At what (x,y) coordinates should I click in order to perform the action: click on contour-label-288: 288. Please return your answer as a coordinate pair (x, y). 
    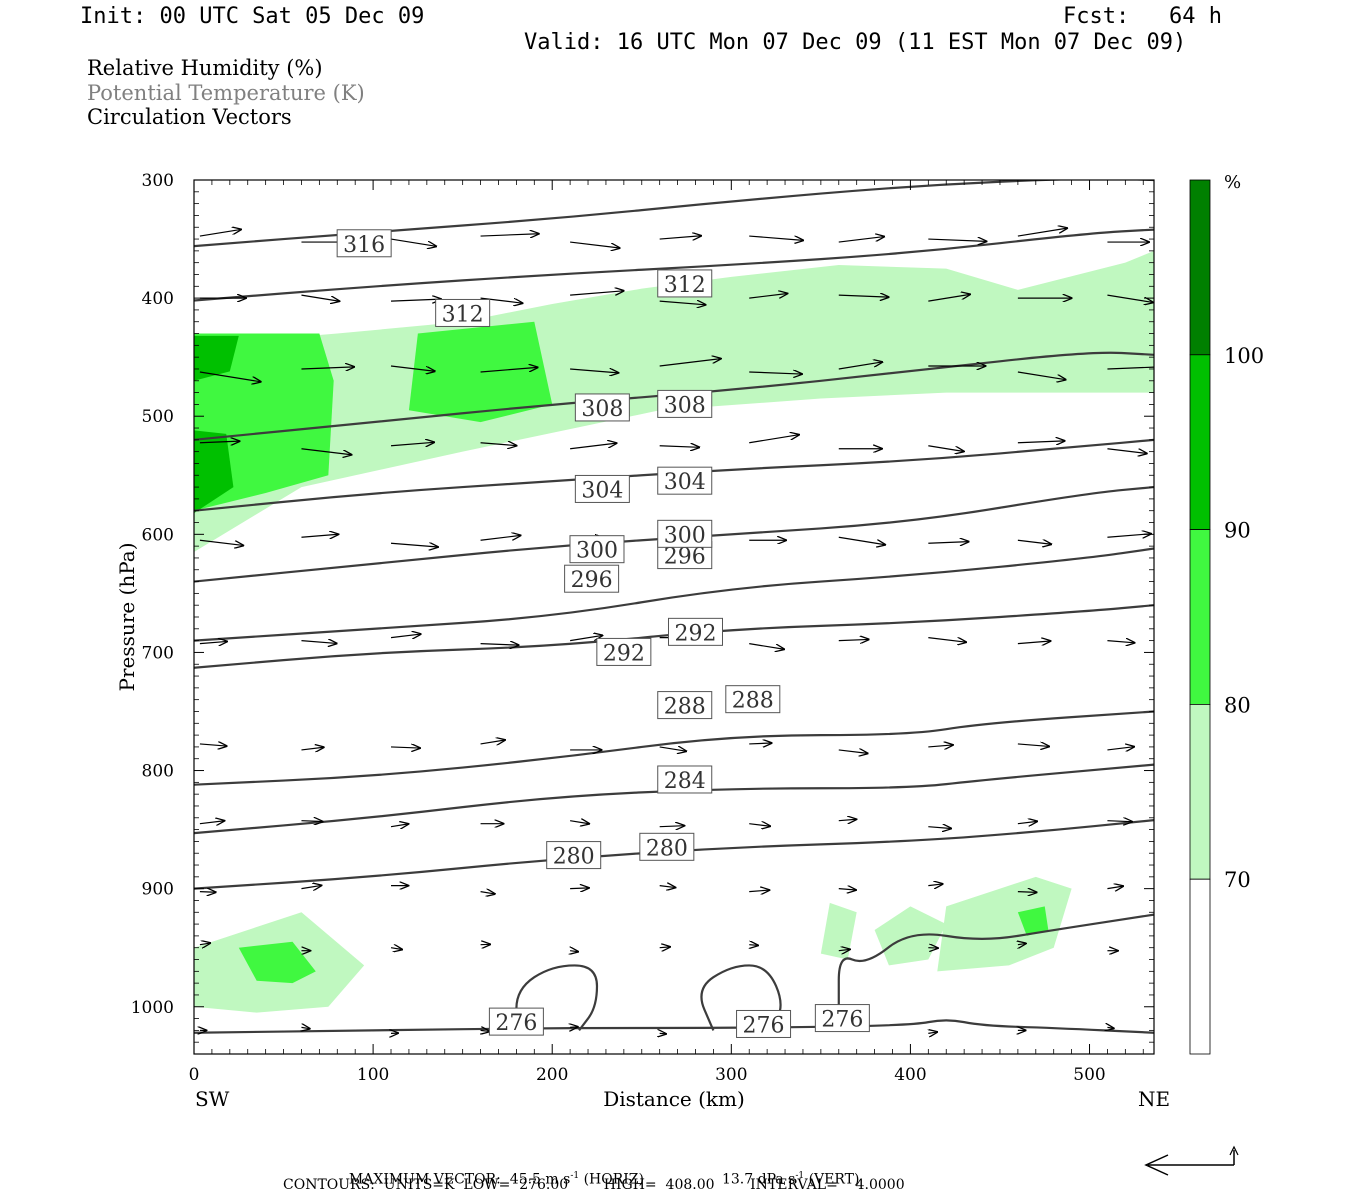
    Looking at the image, I should click on (685, 705).